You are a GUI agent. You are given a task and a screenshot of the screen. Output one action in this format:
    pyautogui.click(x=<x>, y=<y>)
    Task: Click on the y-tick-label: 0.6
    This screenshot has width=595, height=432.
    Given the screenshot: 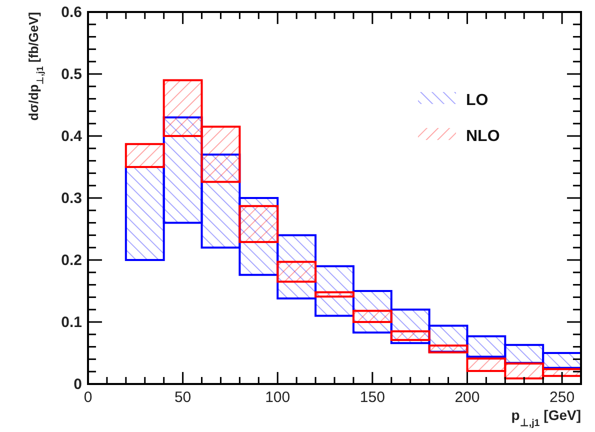 What is the action you would take?
    pyautogui.click(x=71, y=12)
    